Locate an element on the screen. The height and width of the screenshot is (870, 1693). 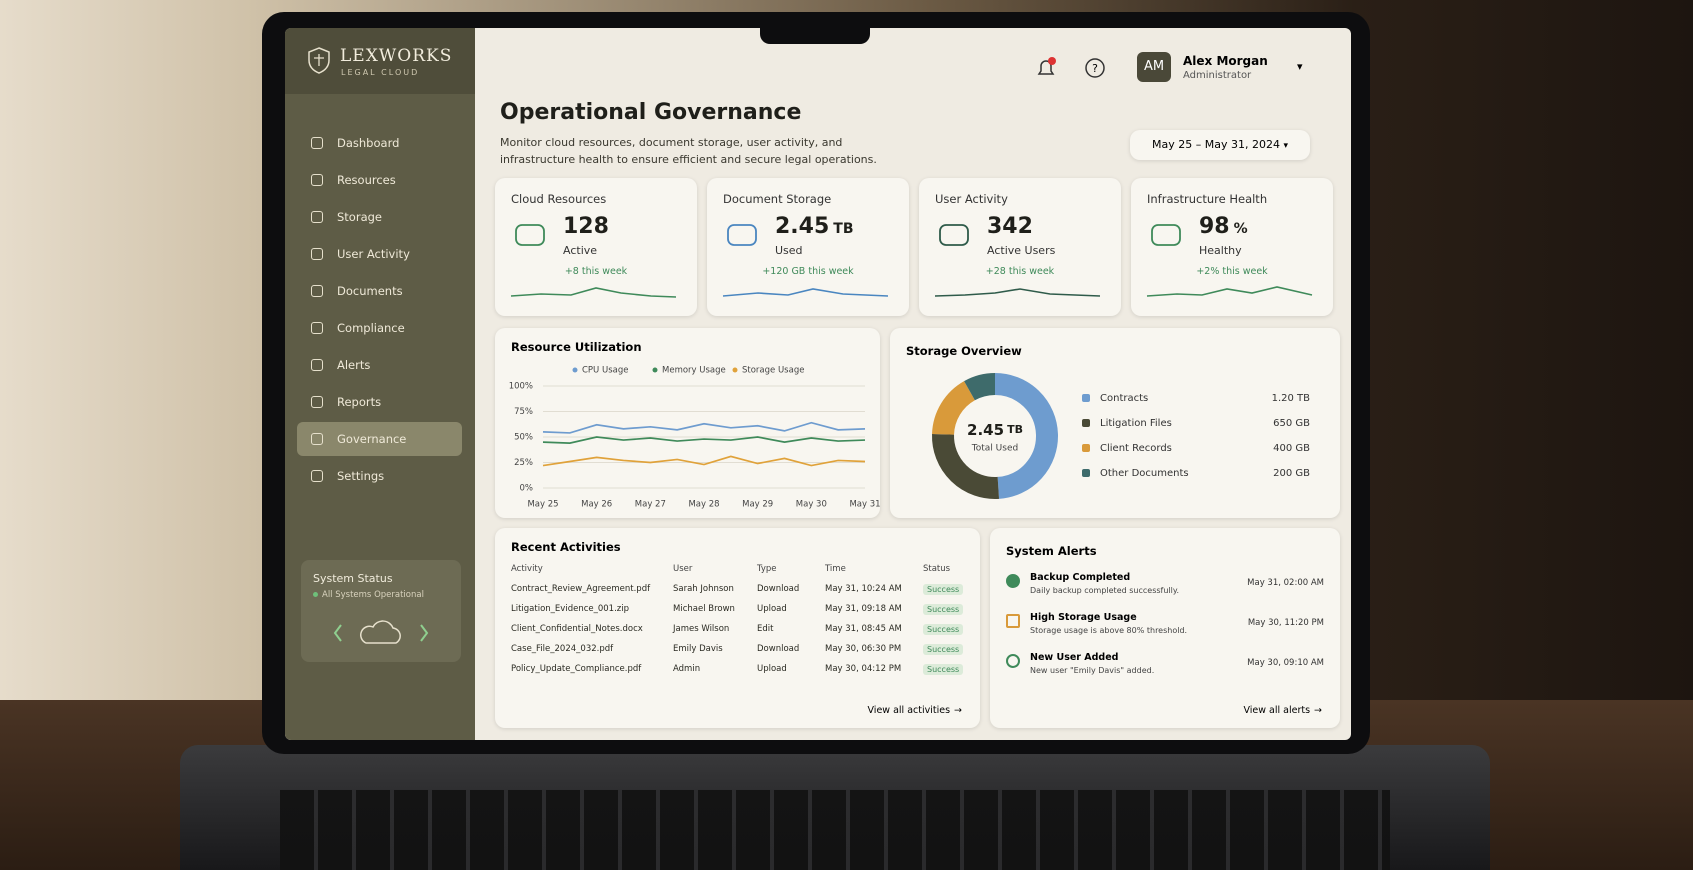
link-arrow: → is located at coordinates (1318, 710).